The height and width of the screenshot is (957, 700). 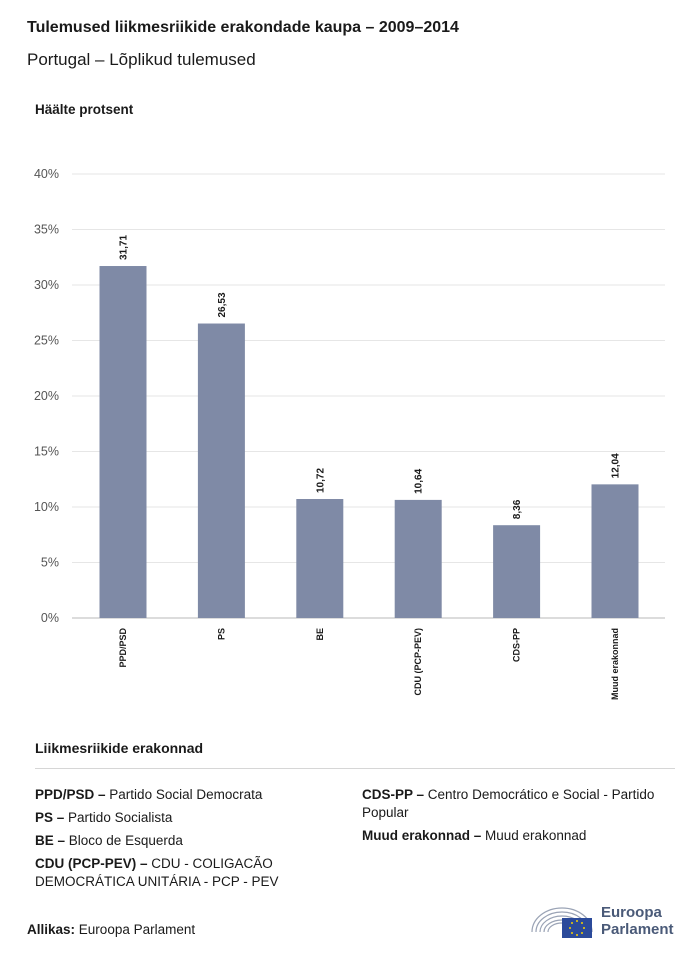 I want to click on legend-item: BE – Bloco de Esquerda, so click(x=109, y=840).